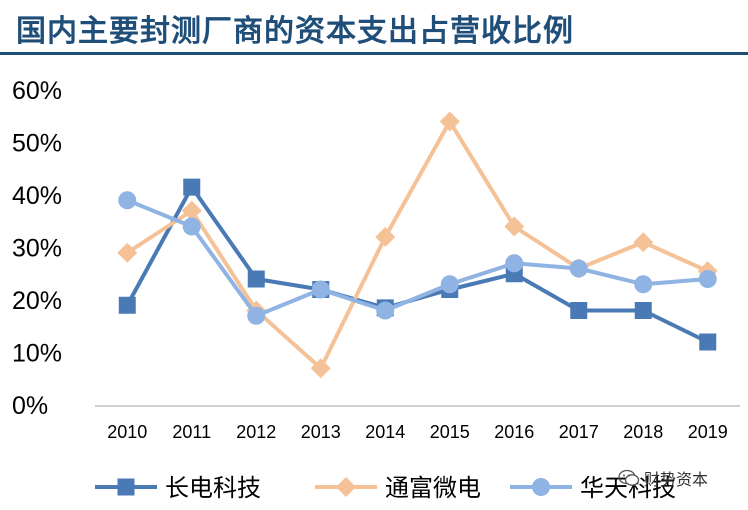 Image resolution: width=748 pixels, height=510 pixels. Describe the element at coordinates (256, 432) in the screenshot. I see `x-tick-label: 2012` at that location.